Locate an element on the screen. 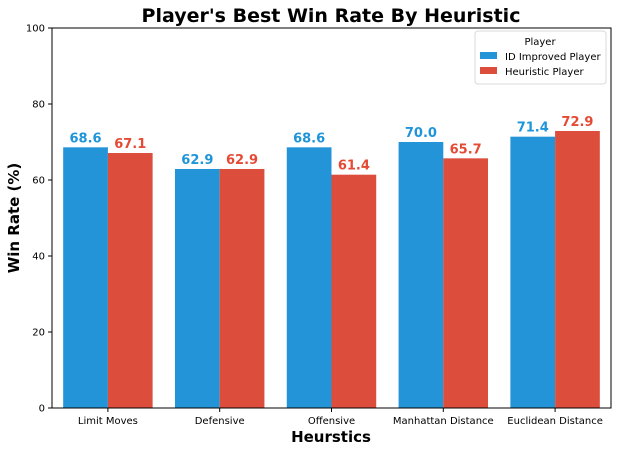 The height and width of the screenshot is (456, 621). y-tick-label: 80 is located at coordinates (38, 105).